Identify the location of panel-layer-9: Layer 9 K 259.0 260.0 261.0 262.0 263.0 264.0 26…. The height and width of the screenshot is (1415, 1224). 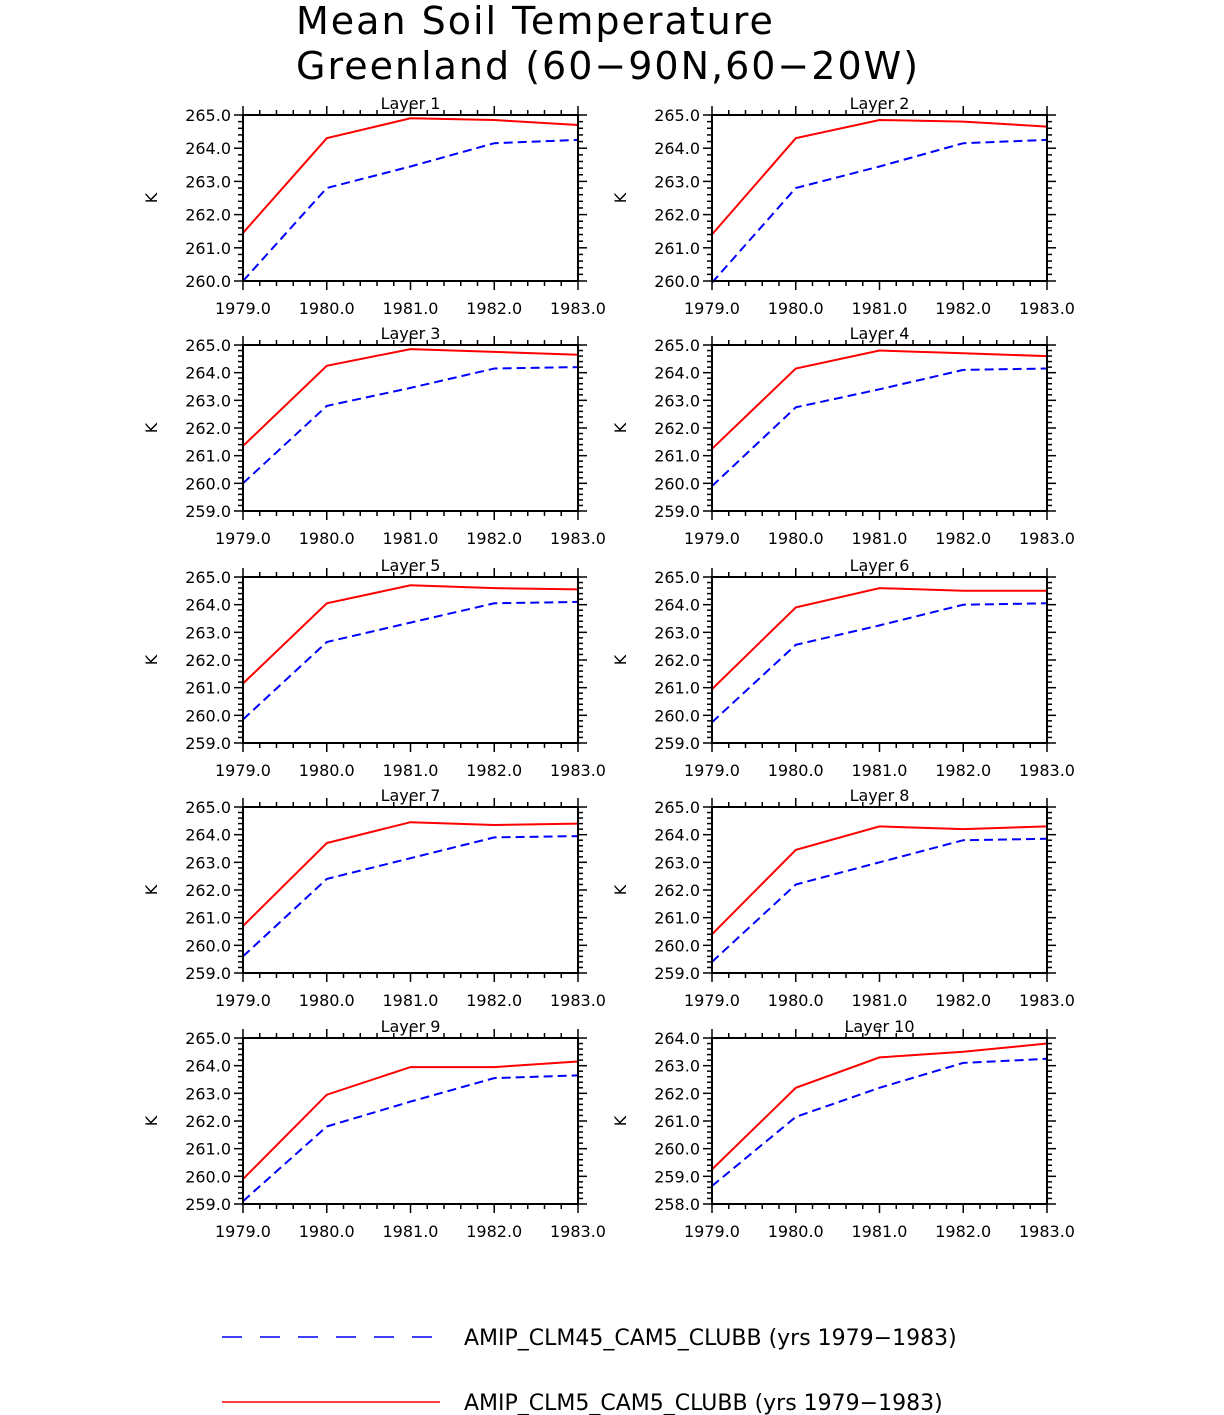
(374, 1129).